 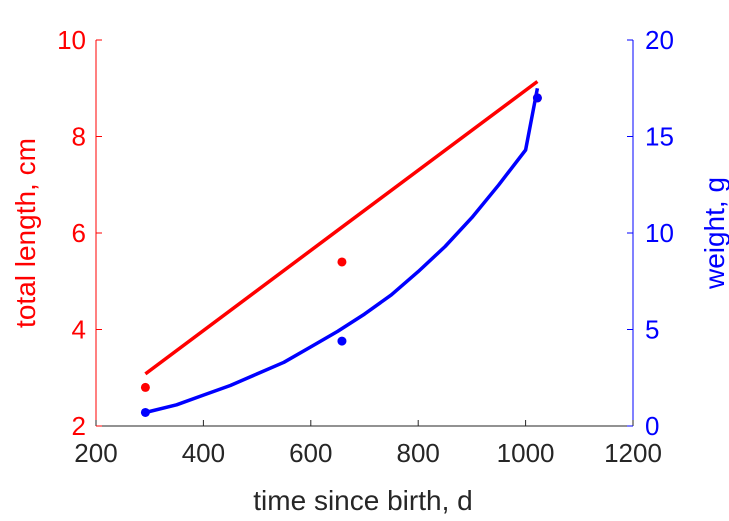 I want to click on right-y-tick-label: 5, so click(x=652, y=330).